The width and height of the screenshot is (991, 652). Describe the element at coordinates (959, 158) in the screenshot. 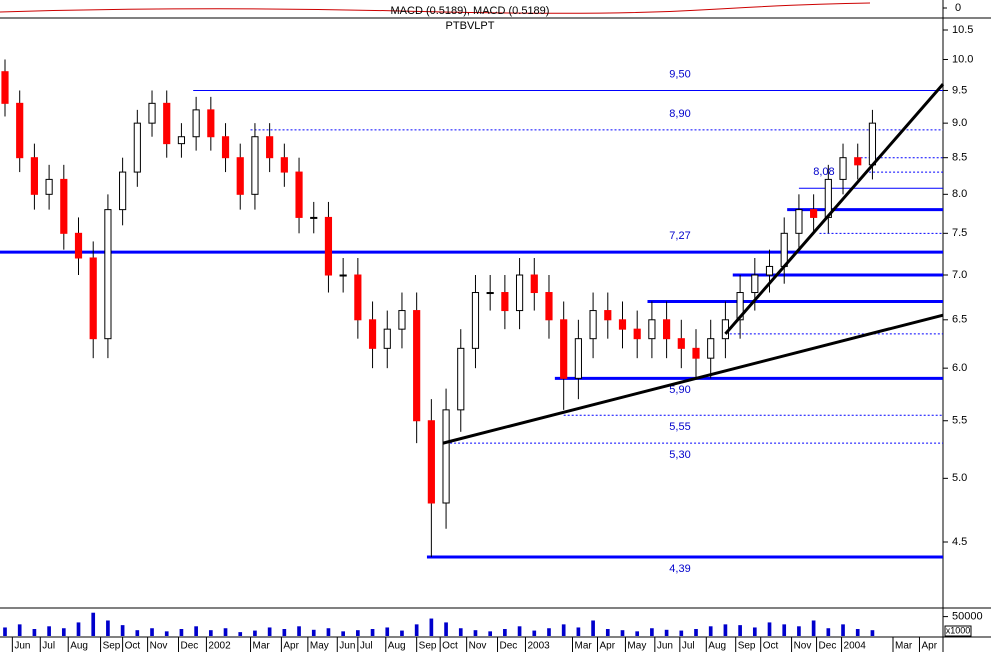

I see `y-tick-label: 8.5` at that location.